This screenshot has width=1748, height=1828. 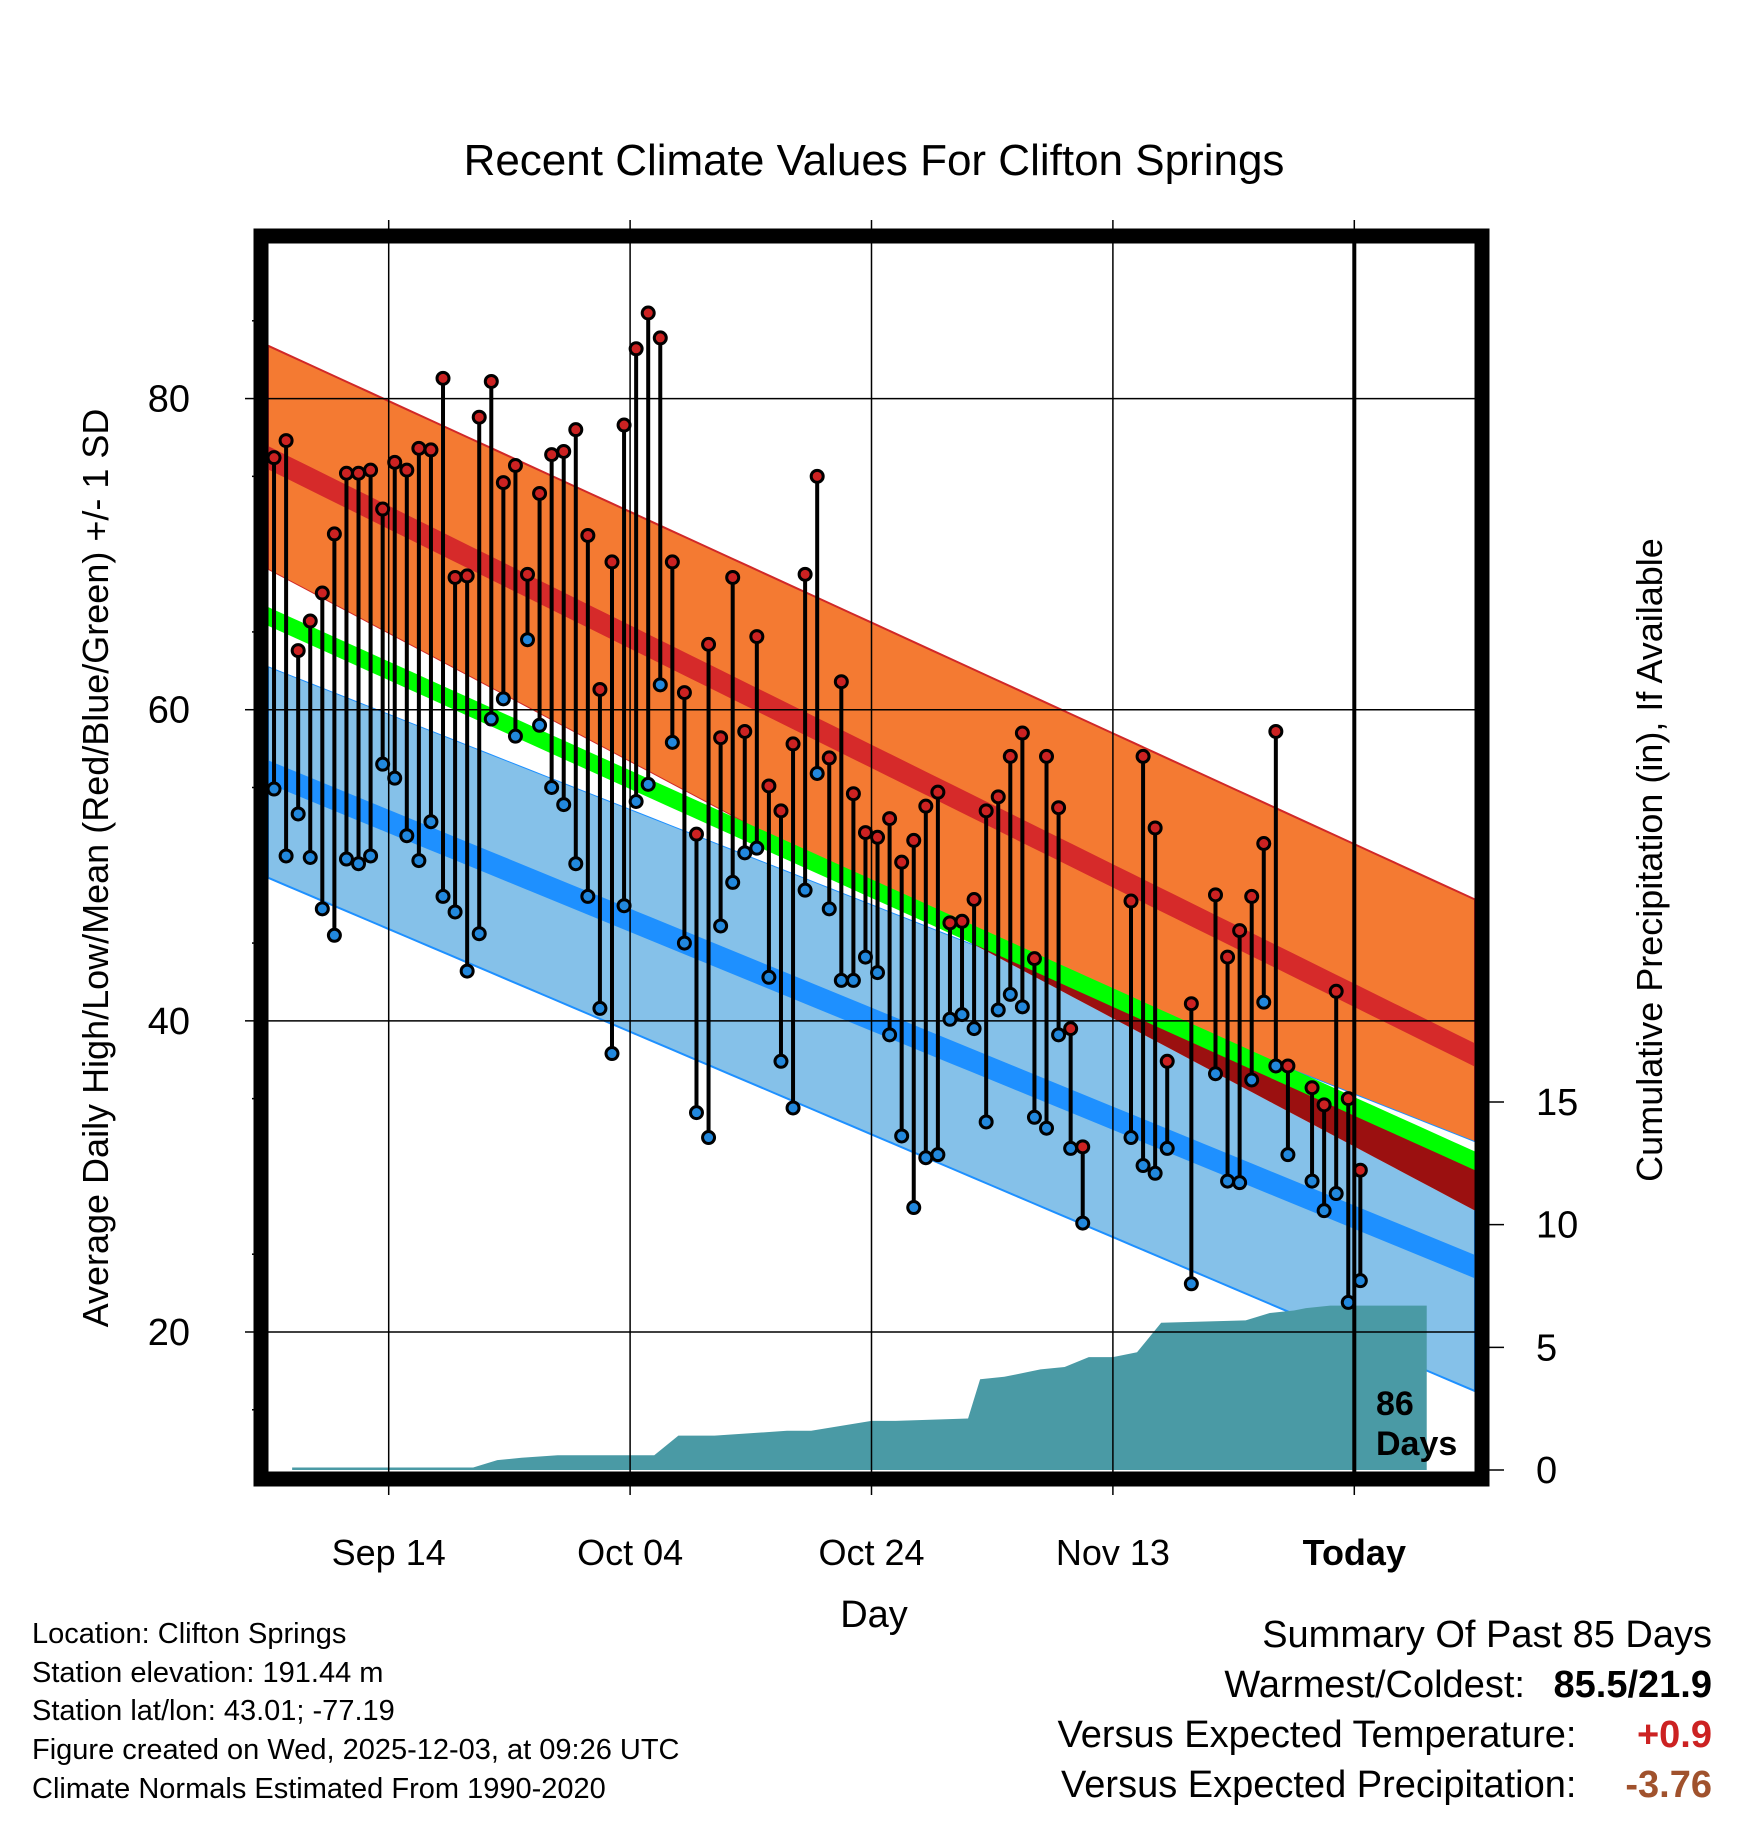 What do you see at coordinates (169, 400) in the screenshot?
I see `y-tick-label: 80` at bounding box center [169, 400].